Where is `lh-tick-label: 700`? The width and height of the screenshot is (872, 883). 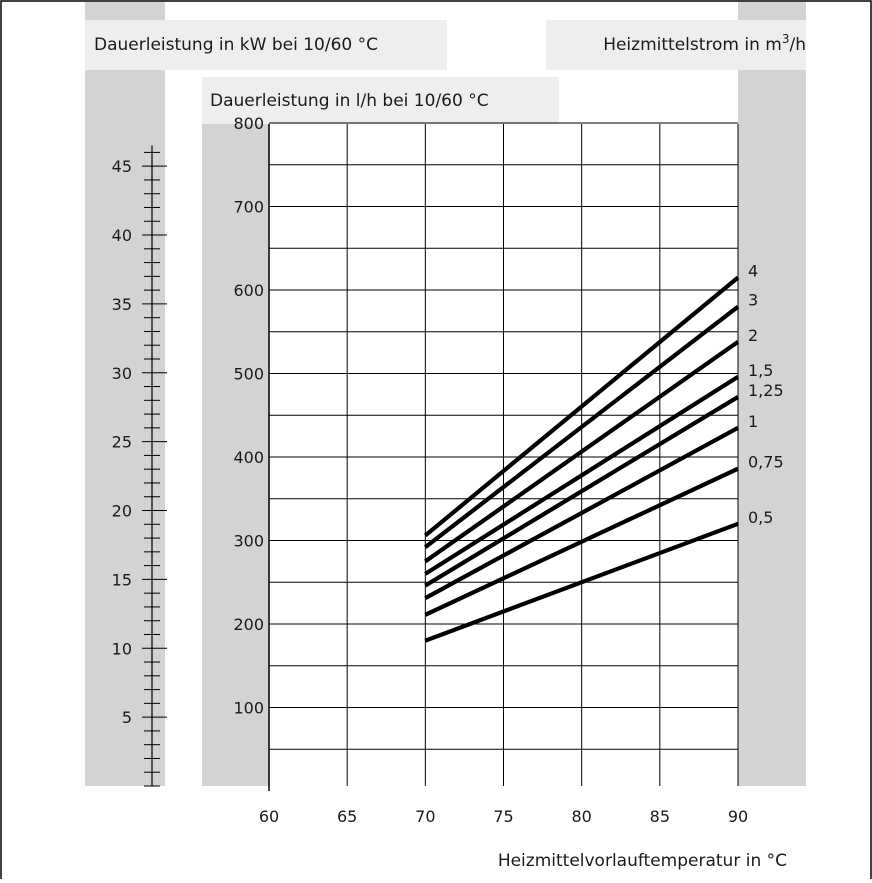 lh-tick-label: 700 is located at coordinates (248, 207).